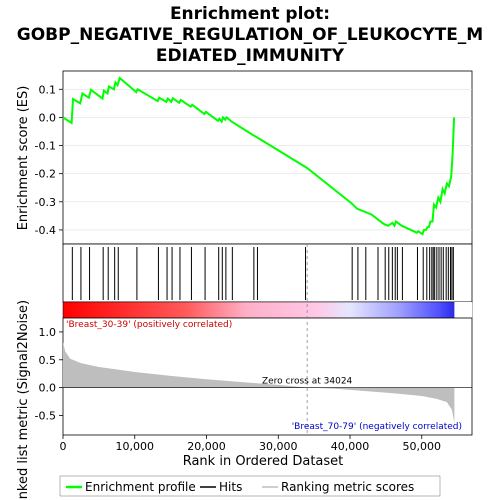  Describe the element at coordinates (49, 374) in the screenshot. I see `metric-panel-y-ticks: 1.0 0.5 0.0 -0.5` at that location.